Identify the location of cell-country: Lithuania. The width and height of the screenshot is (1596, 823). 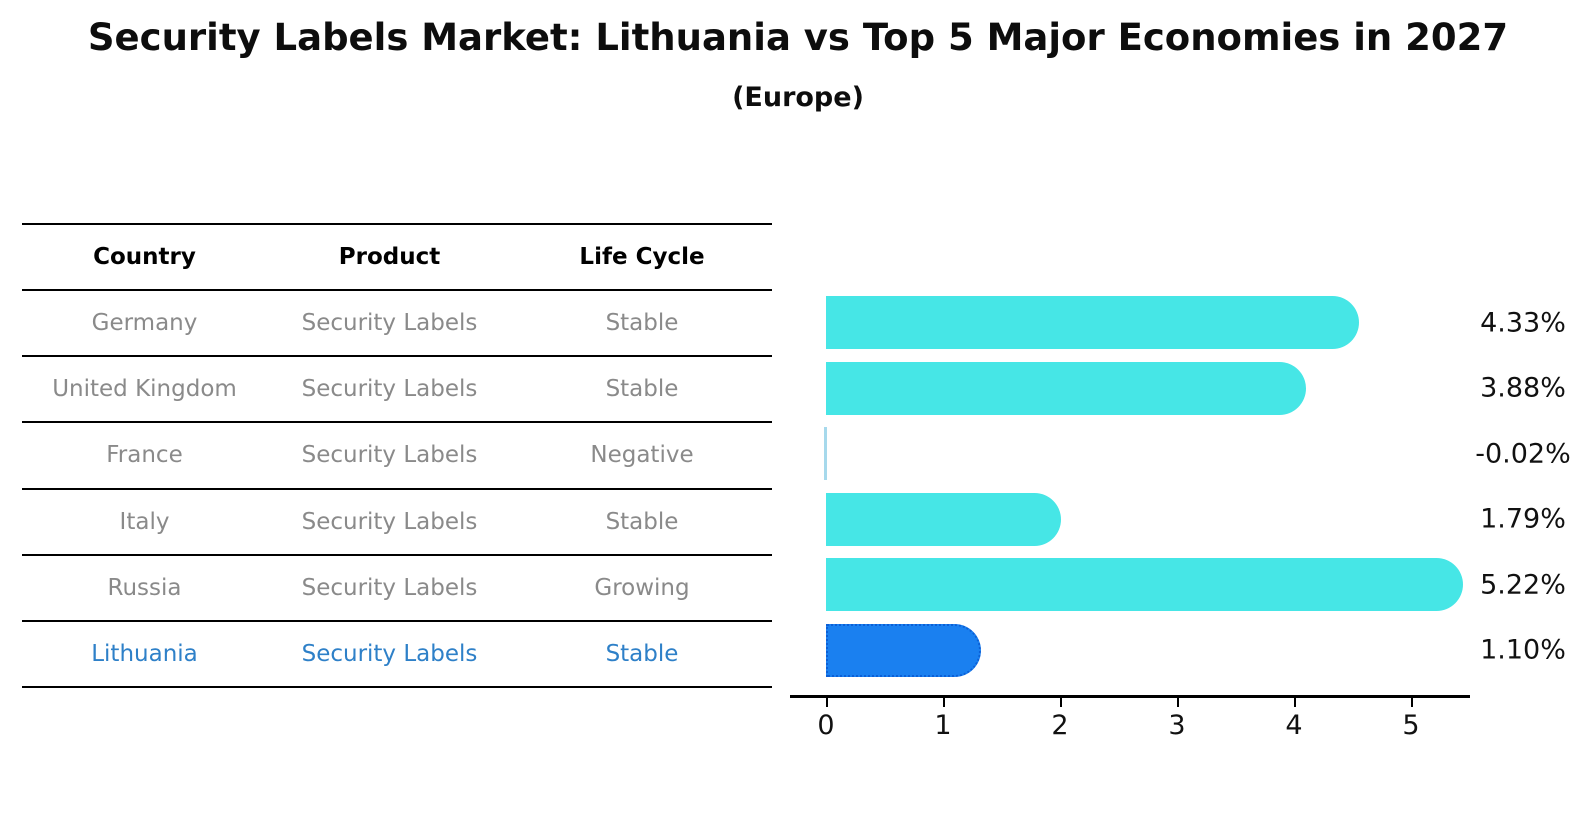
(144, 653).